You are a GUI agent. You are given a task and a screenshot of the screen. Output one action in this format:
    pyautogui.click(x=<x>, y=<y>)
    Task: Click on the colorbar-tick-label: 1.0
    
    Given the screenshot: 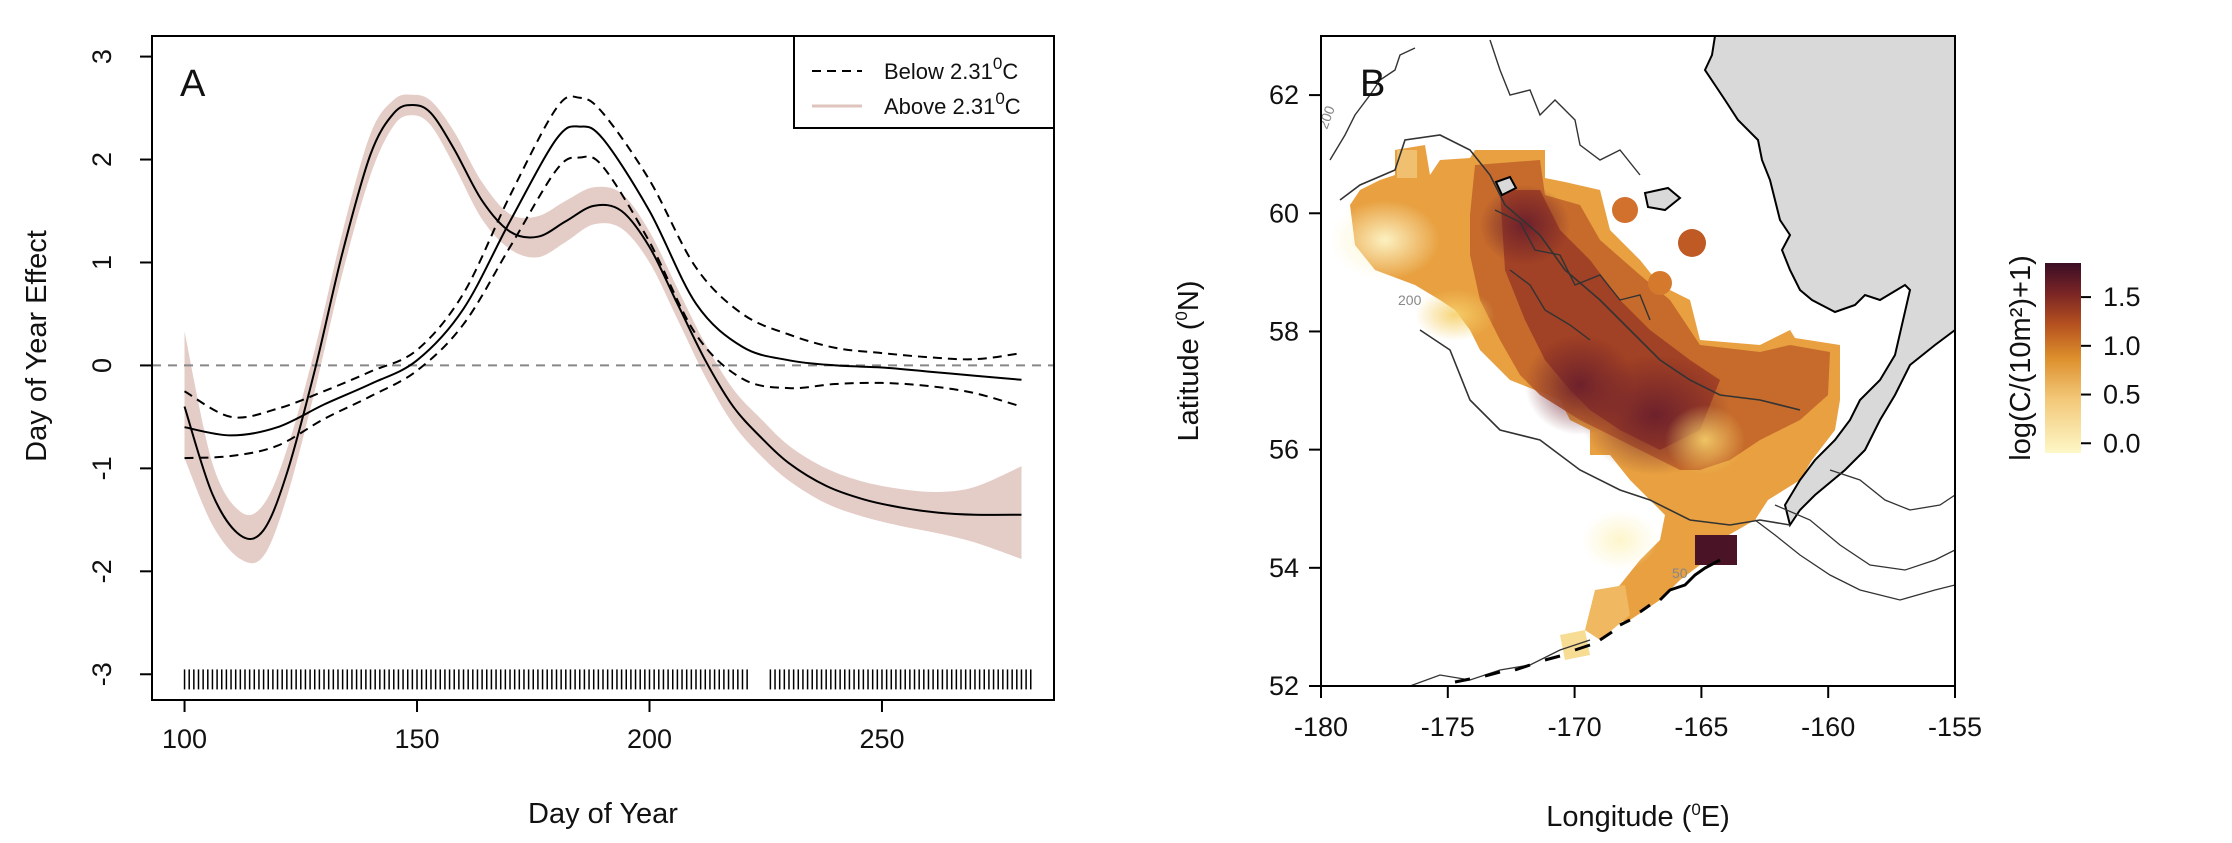 What is the action you would take?
    pyautogui.click(x=2122, y=346)
    